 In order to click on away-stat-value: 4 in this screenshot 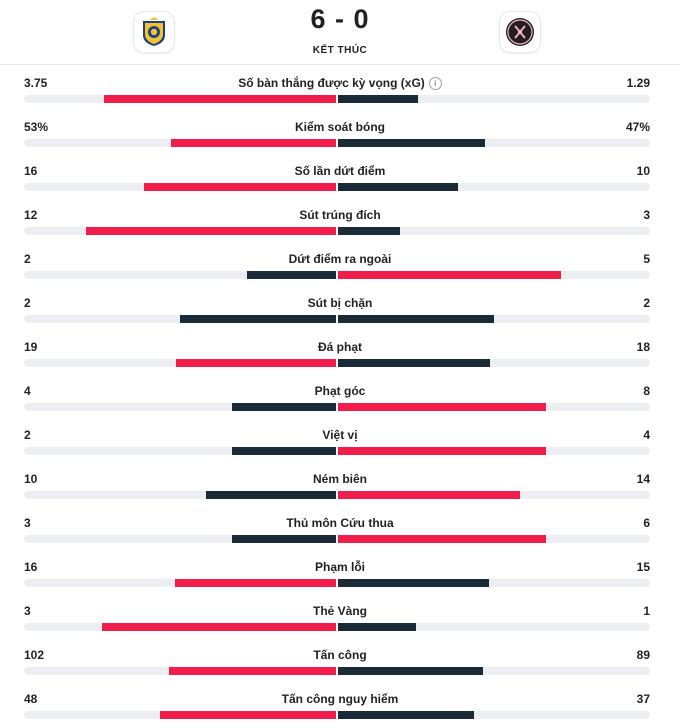, I will do `click(646, 435)`.